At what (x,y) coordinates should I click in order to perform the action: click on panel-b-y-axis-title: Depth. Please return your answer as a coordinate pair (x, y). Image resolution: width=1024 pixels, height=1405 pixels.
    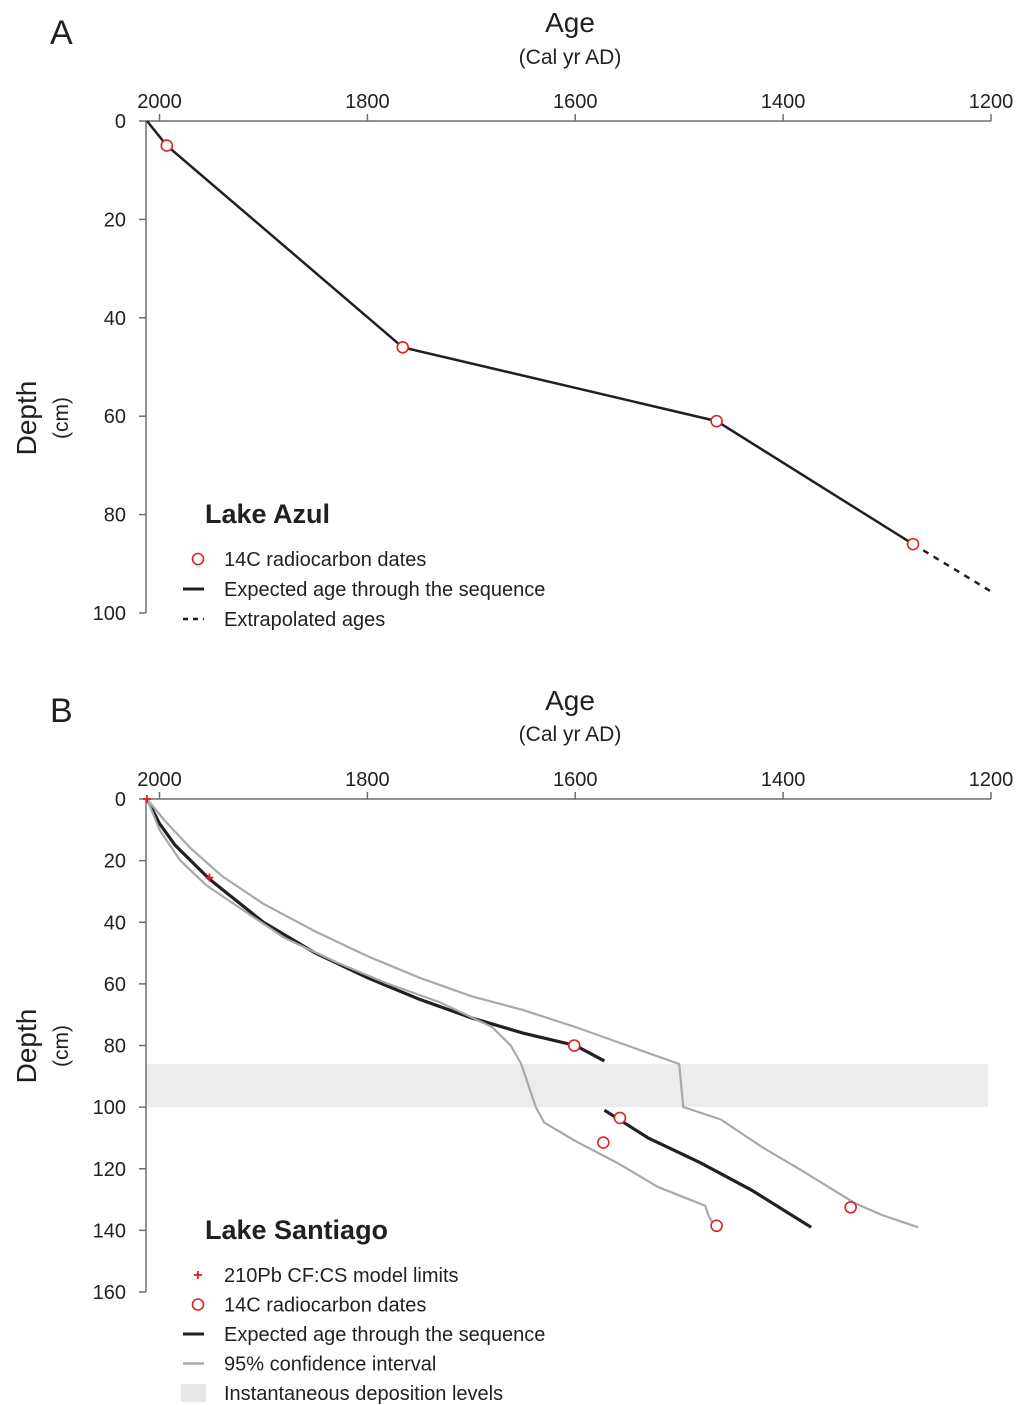
    Looking at the image, I should click on (26, 1046).